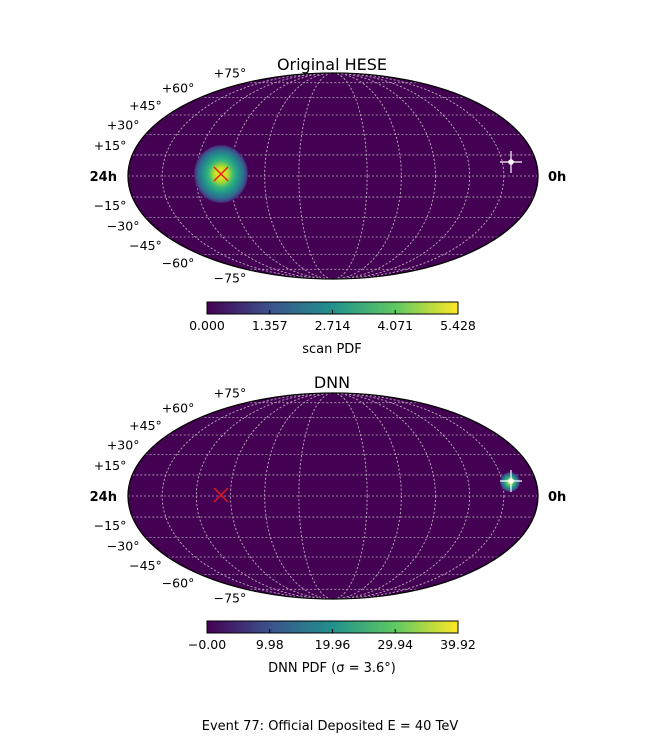  What do you see at coordinates (270, 644) in the screenshot?
I see `colorbar-tick-label: 9.98` at bounding box center [270, 644].